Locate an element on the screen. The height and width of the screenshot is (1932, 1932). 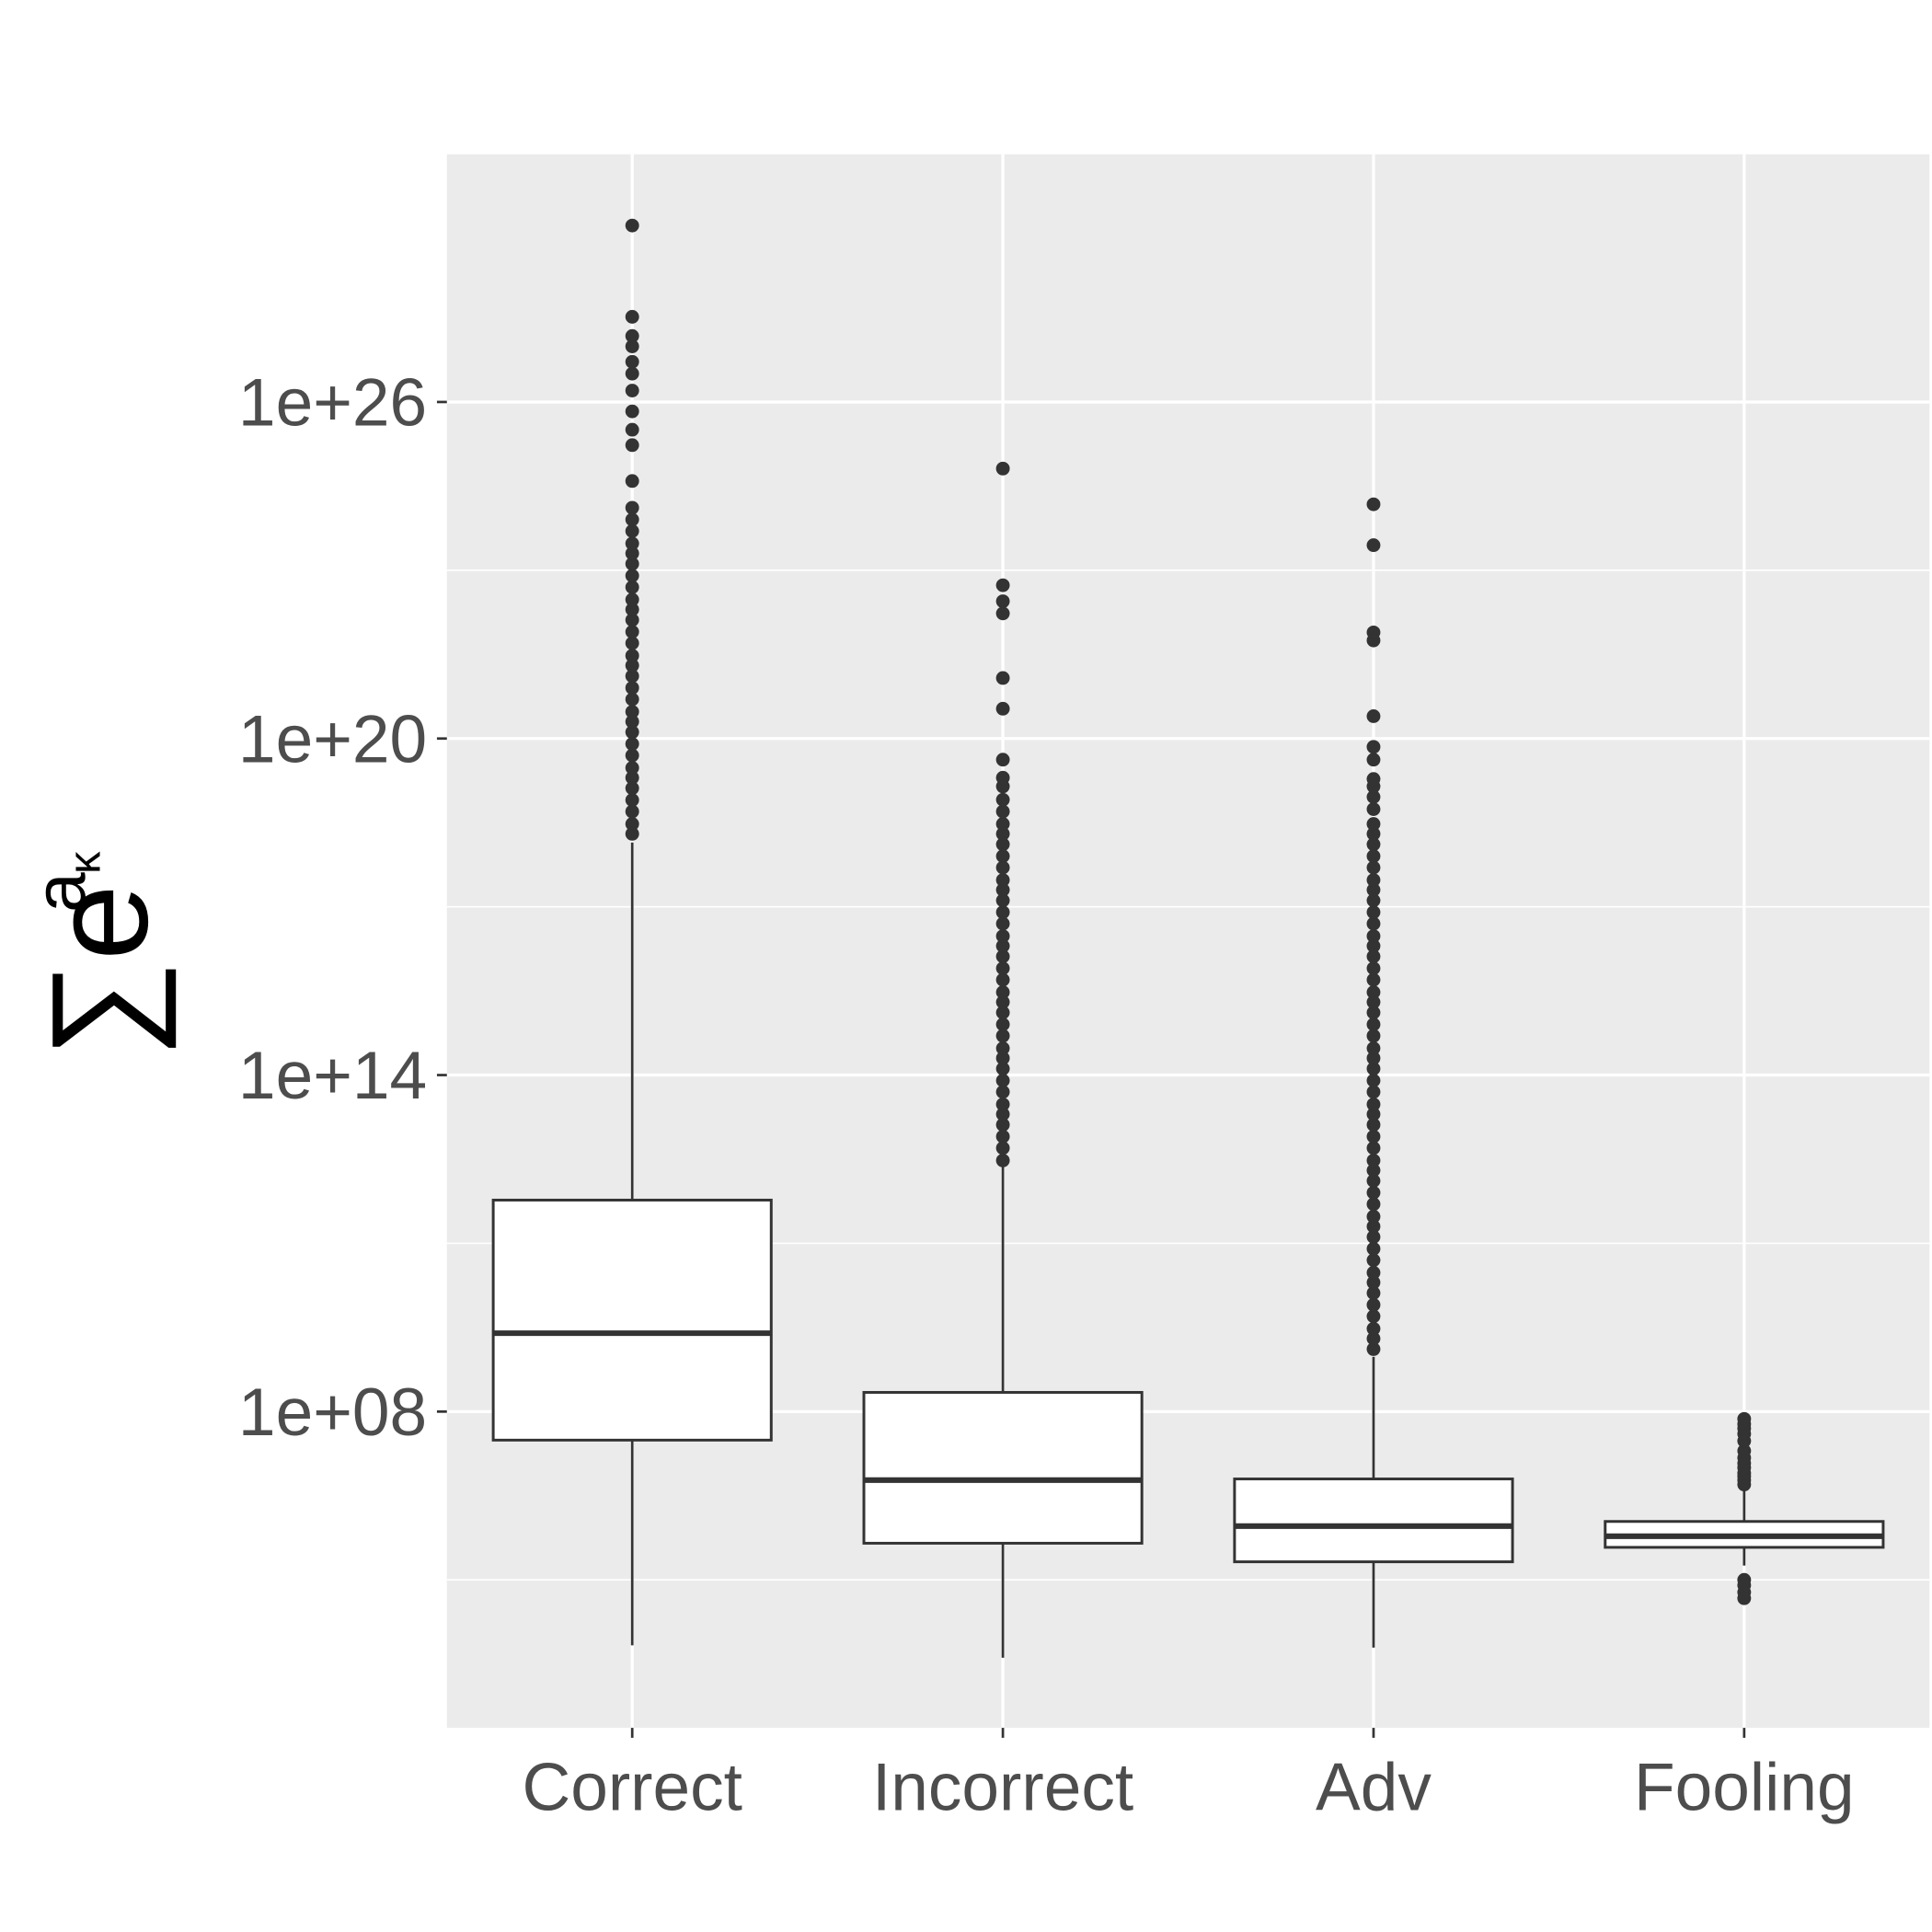
y-tick-label: 1e+08 is located at coordinates (332, 1412).